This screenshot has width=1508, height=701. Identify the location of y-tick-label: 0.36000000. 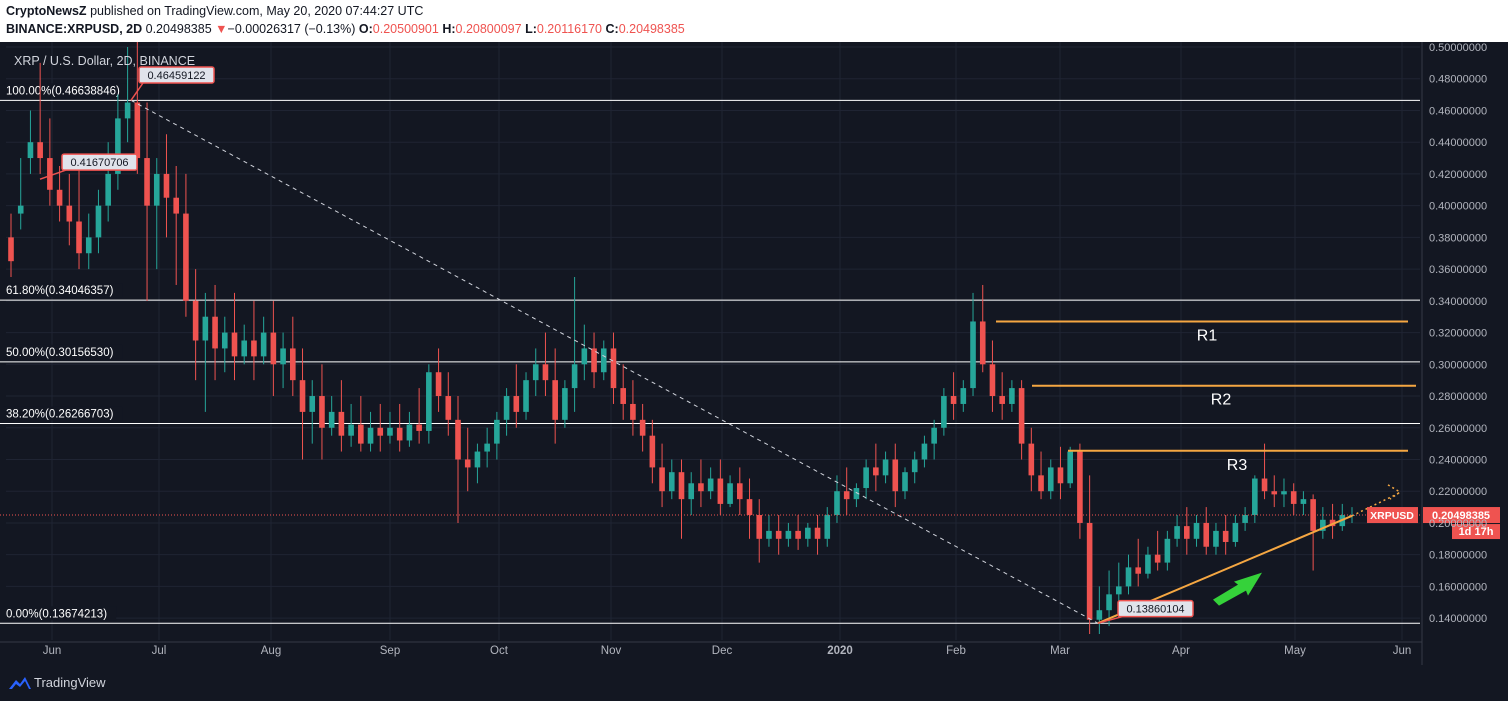
(1458, 270).